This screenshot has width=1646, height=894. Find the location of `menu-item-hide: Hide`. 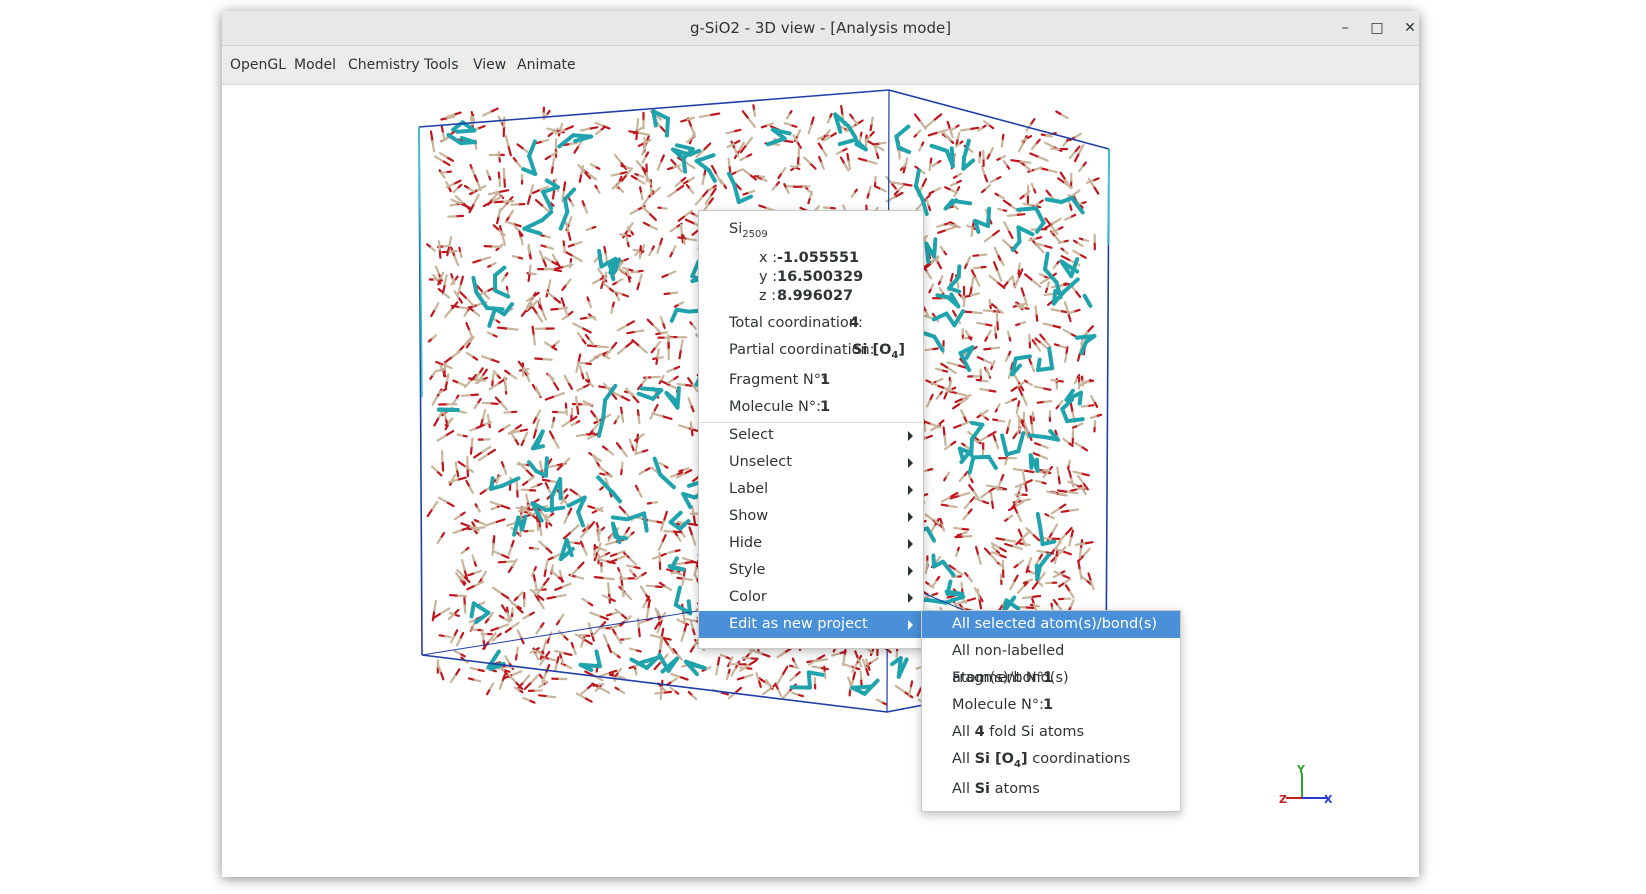

menu-item-hide: Hide is located at coordinates (811, 543).